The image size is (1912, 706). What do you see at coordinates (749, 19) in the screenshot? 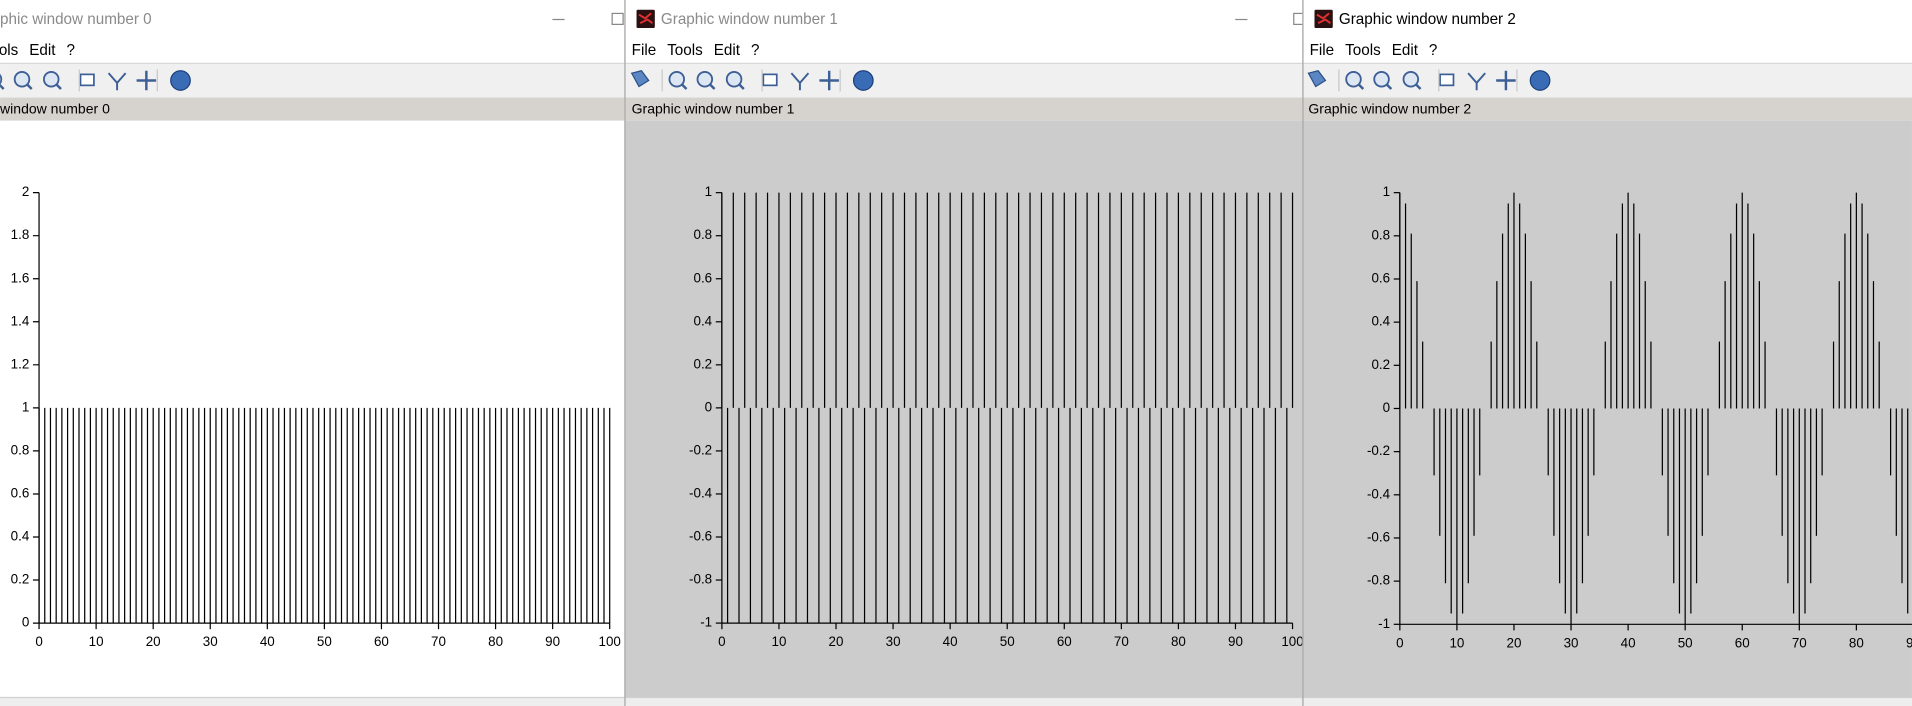
I see `window-title: Graphic window number 1` at bounding box center [749, 19].